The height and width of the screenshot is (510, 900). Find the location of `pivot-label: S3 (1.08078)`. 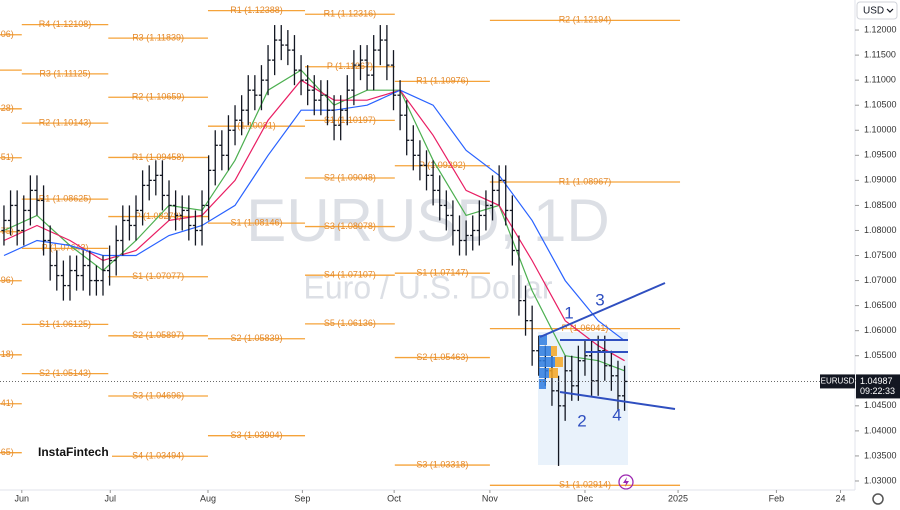

pivot-label: S3 (1.08078) is located at coordinates (350, 226).